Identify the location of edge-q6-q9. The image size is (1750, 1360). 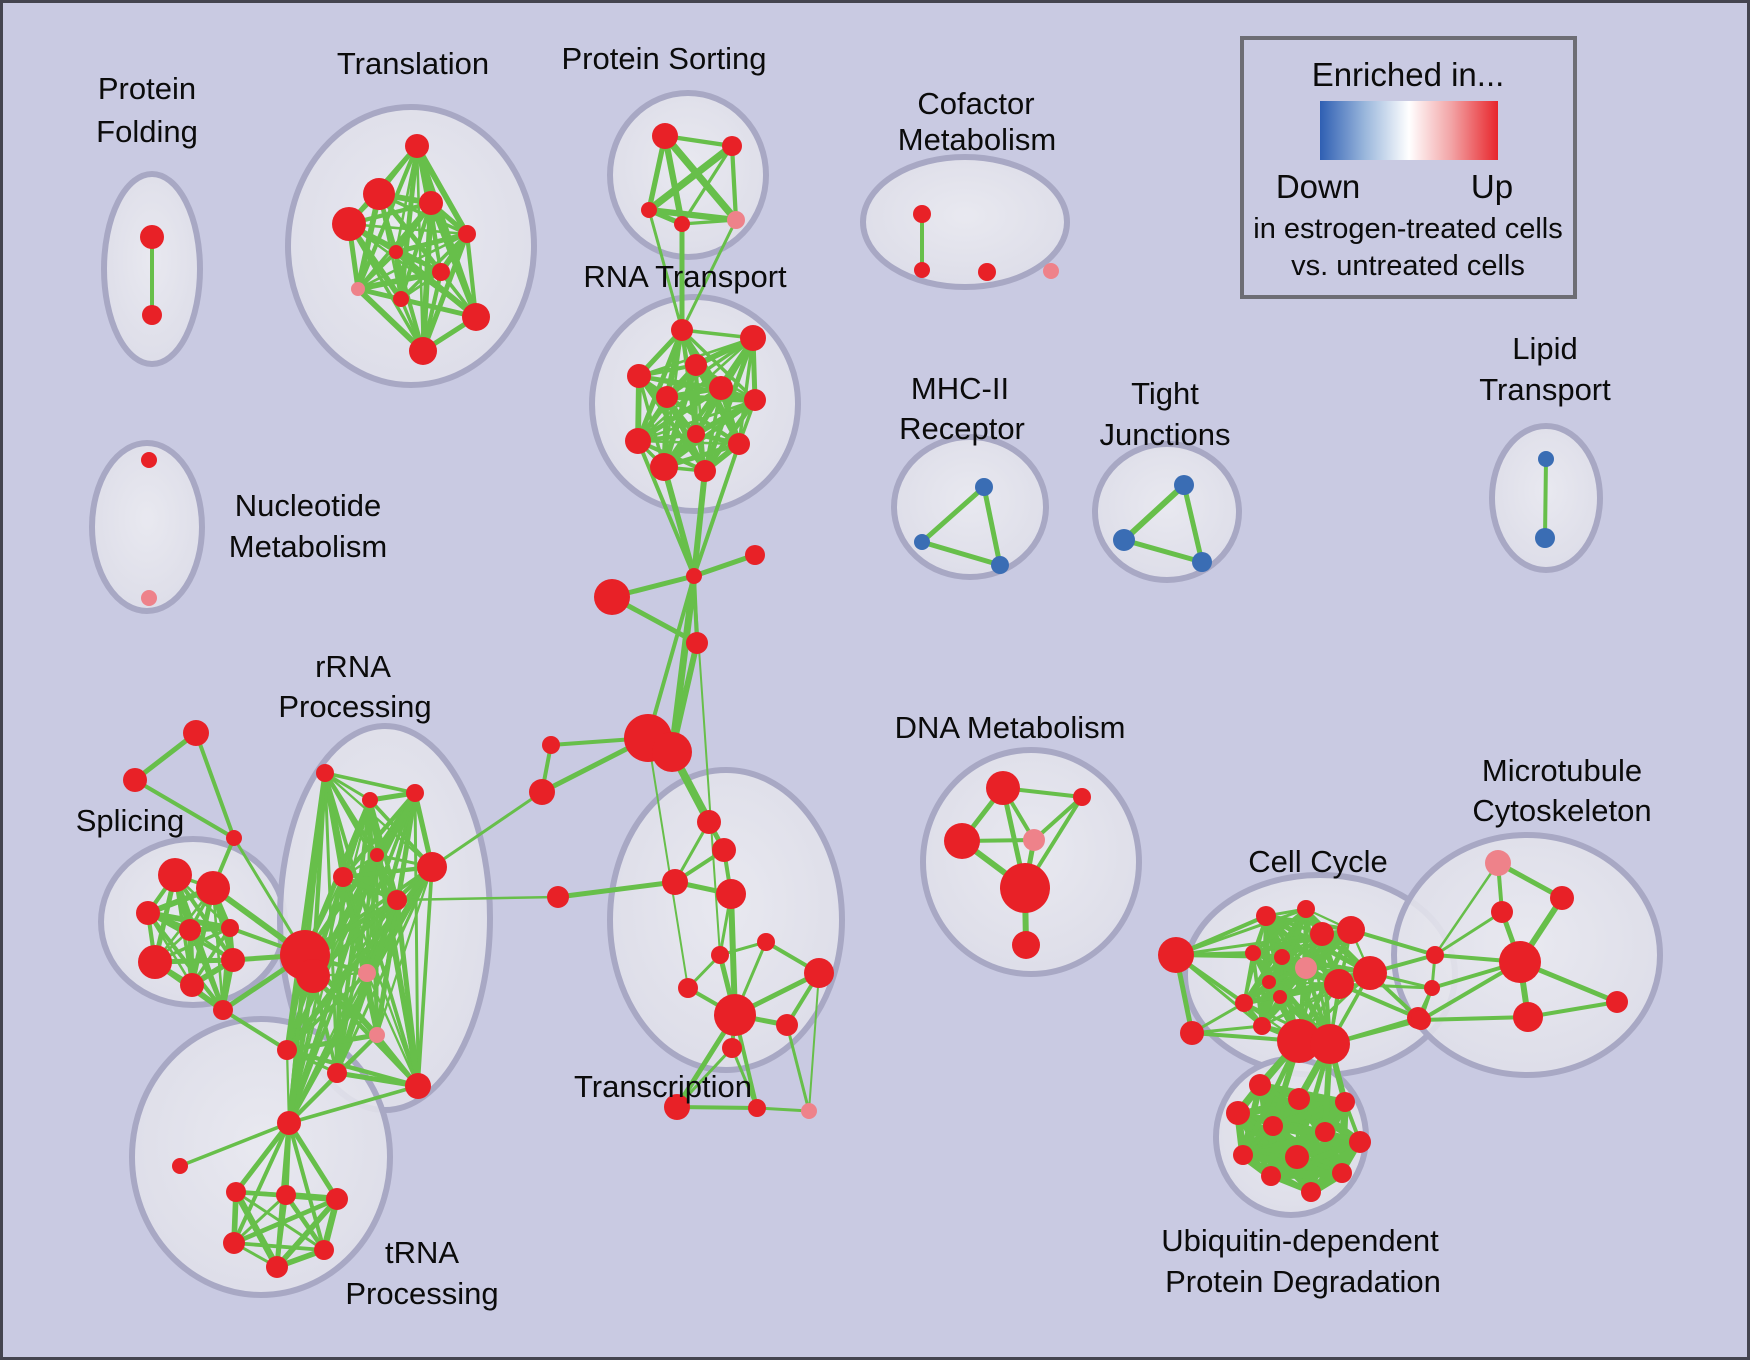
(387, 967).